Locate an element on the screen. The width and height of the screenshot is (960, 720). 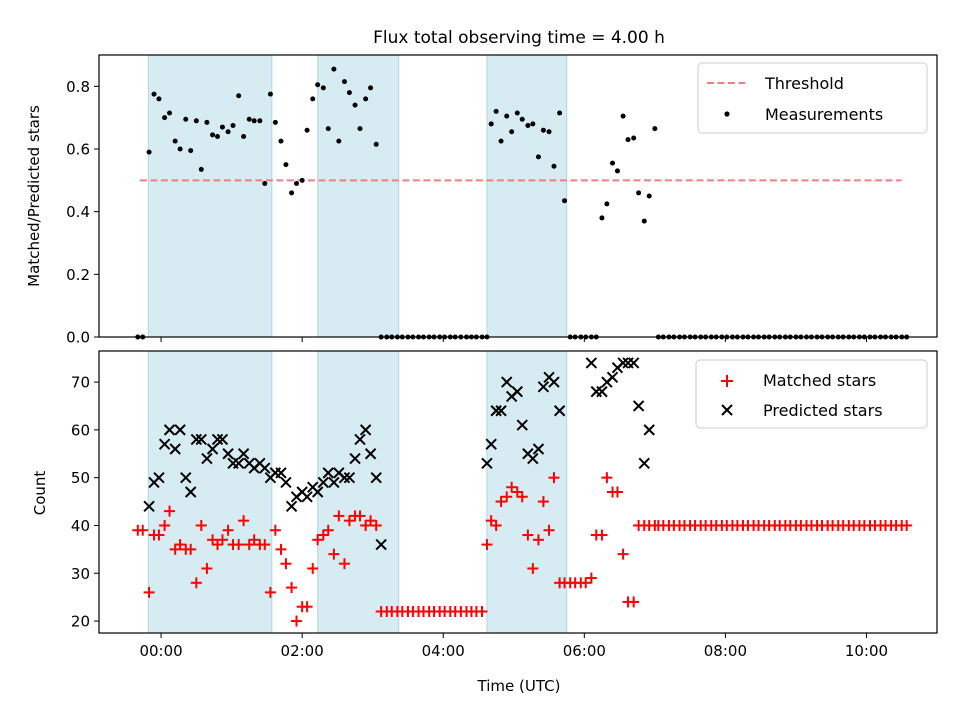
count-legend-box is located at coordinates (811, 394).